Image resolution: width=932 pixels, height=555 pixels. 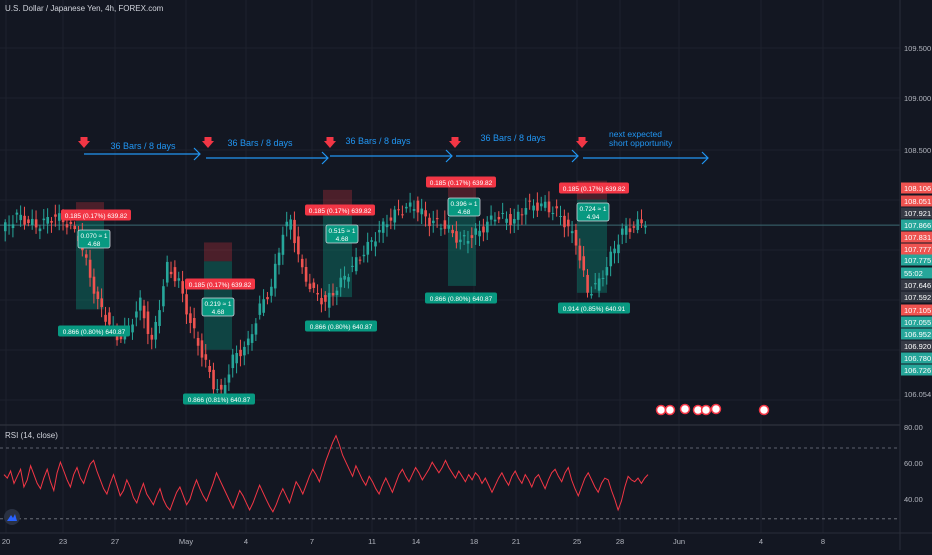 What do you see at coordinates (115, 541) in the screenshot?
I see `time-axis-label: 27` at bounding box center [115, 541].